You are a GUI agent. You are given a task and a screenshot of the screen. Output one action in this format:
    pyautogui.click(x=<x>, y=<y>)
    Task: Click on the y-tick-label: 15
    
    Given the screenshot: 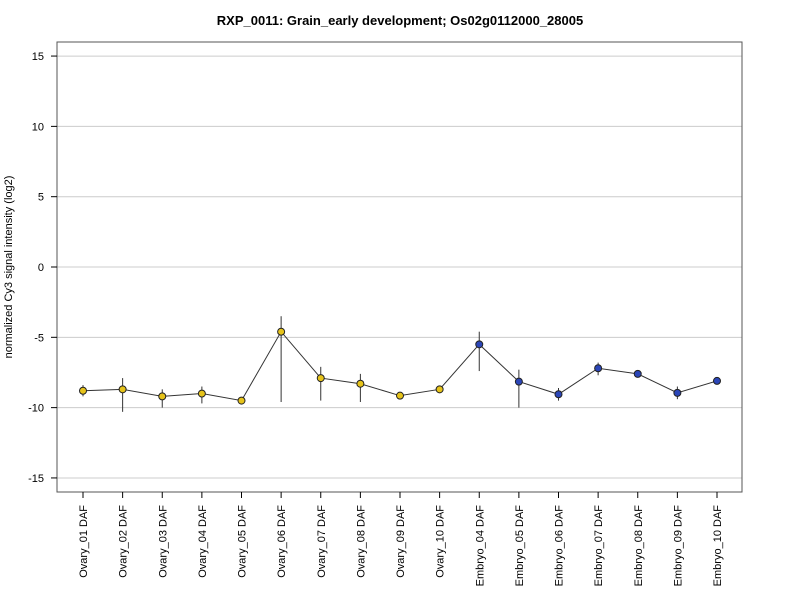 What is the action you would take?
    pyautogui.click(x=38, y=57)
    